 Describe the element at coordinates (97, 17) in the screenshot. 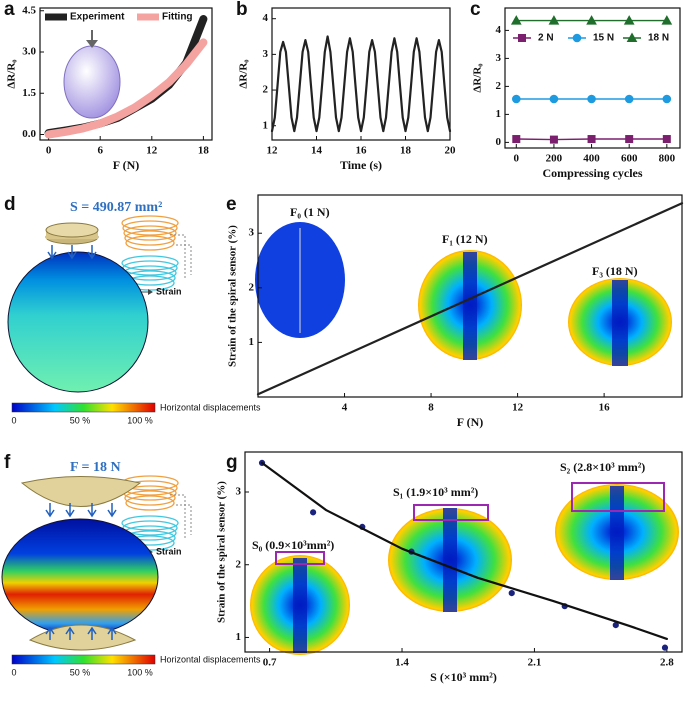

I see `legend-label: Experiment` at that location.